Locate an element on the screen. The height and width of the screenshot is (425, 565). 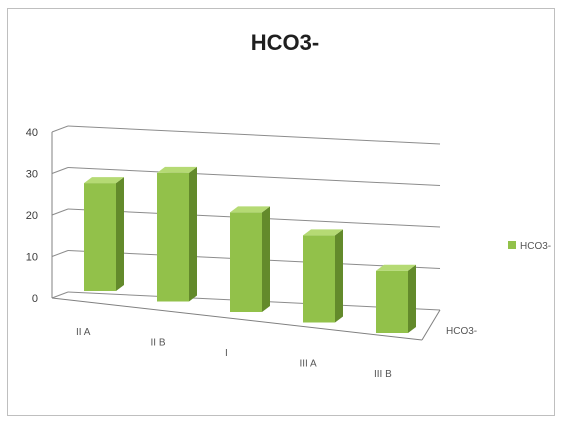
x-category-label: I is located at coordinates (226, 353).